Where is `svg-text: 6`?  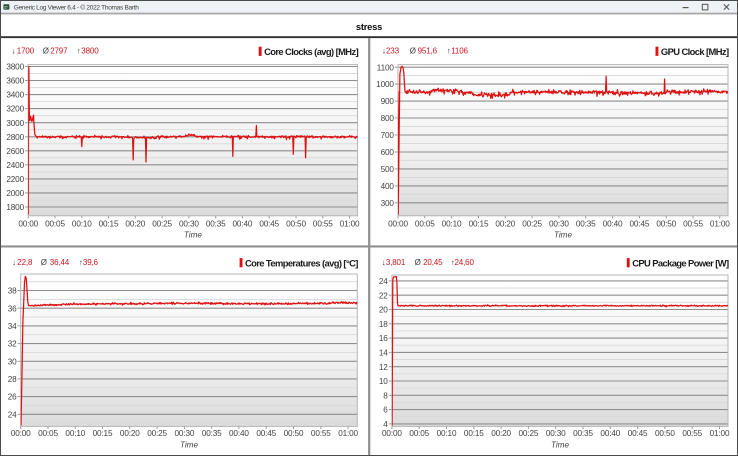
svg-text: 6 is located at coordinates (385, 410).